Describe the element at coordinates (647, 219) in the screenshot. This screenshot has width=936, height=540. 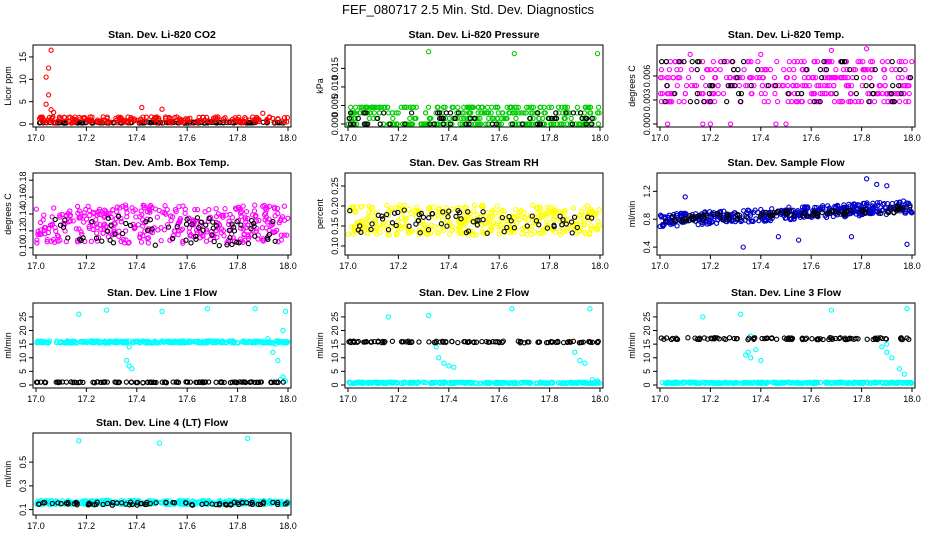
I see `y-tick-label: 0.8` at that location.